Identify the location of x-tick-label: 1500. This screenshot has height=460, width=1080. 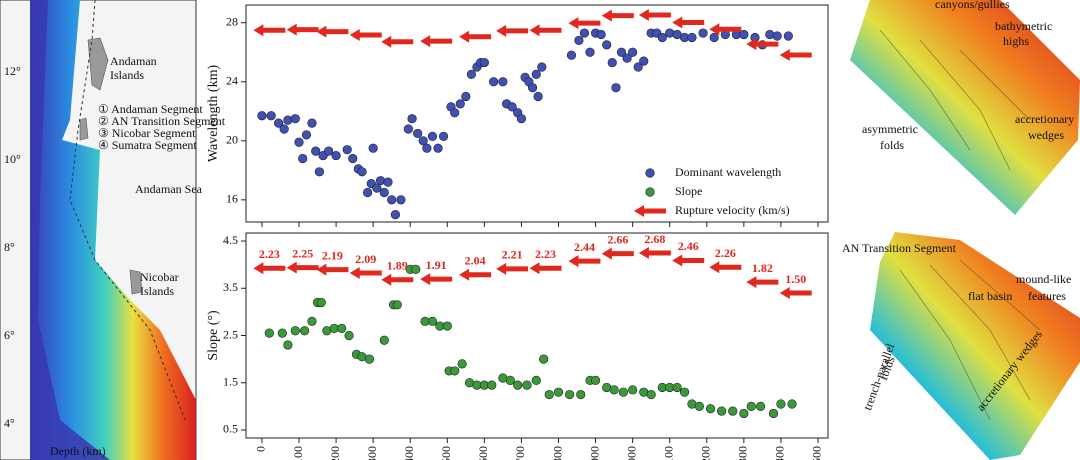
(817, 453).